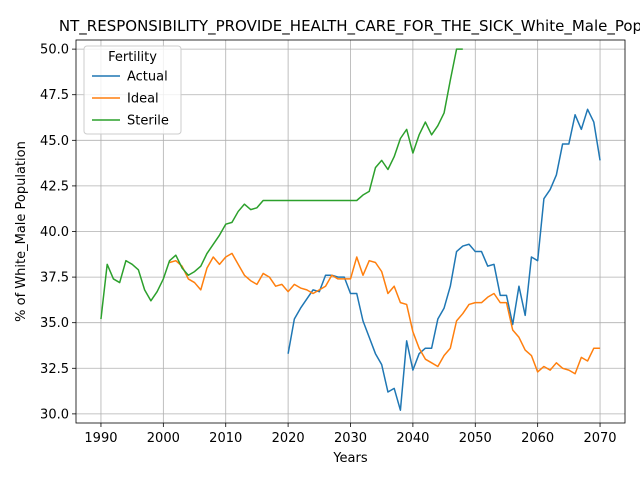 The width and height of the screenshot is (640, 484). I want to click on y-tick-label: 45.0, so click(54, 141).